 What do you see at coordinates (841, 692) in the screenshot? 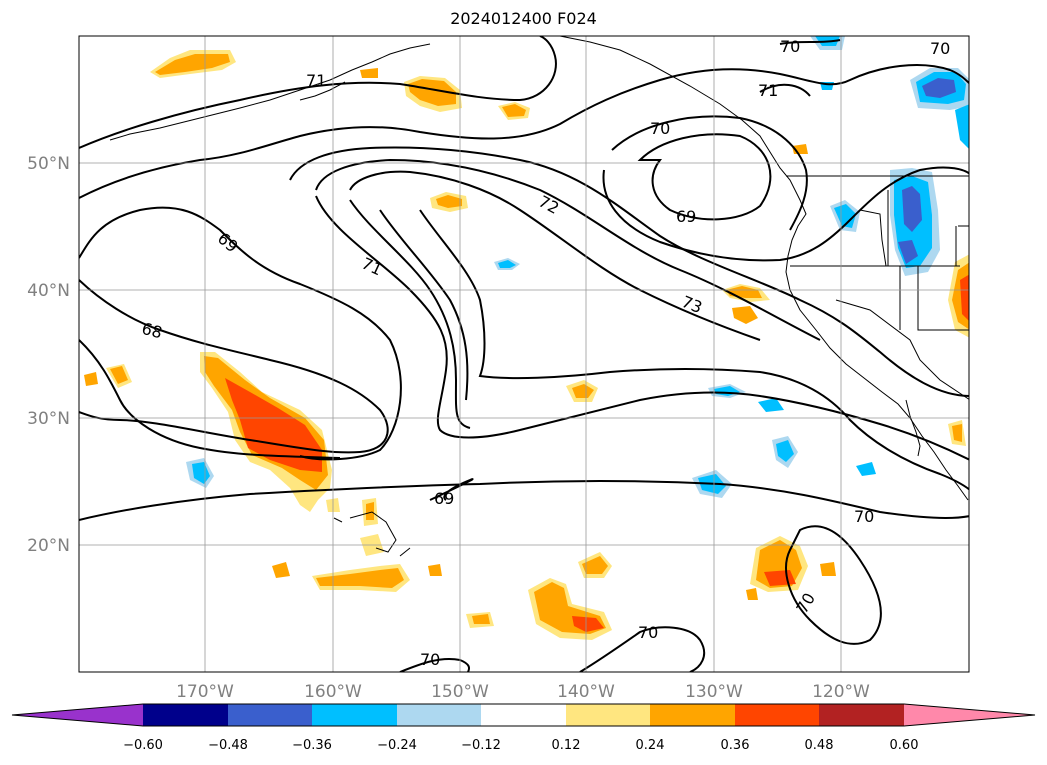
I see `lon-label: 120°W` at bounding box center [841, 692].